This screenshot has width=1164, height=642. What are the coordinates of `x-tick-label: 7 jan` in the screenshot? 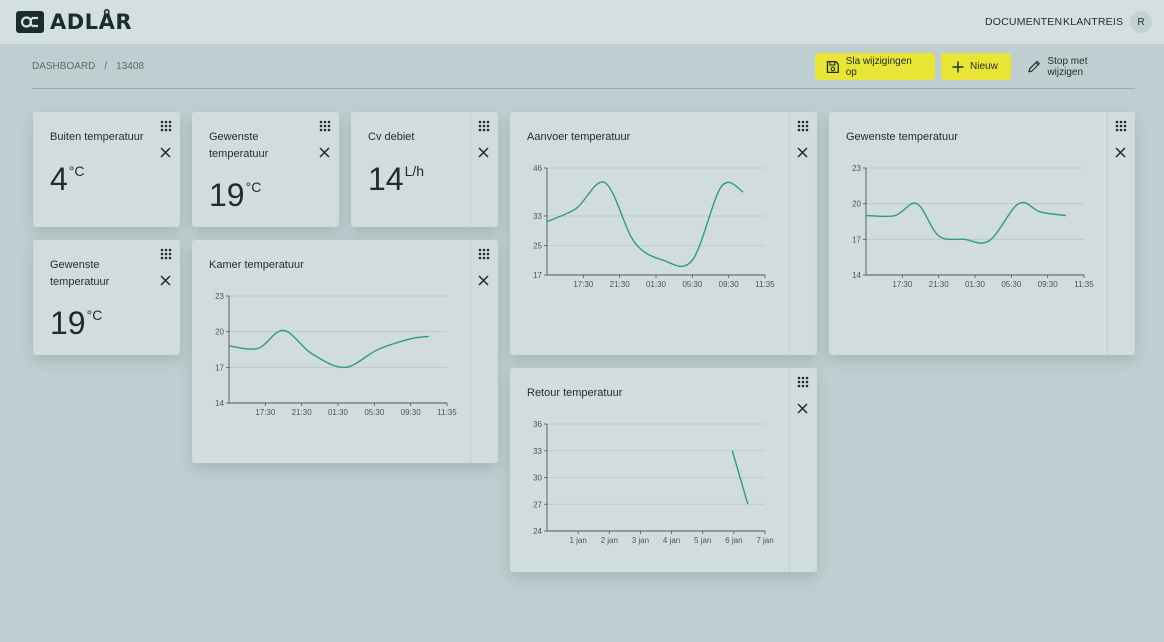 It's located at (764, 540).